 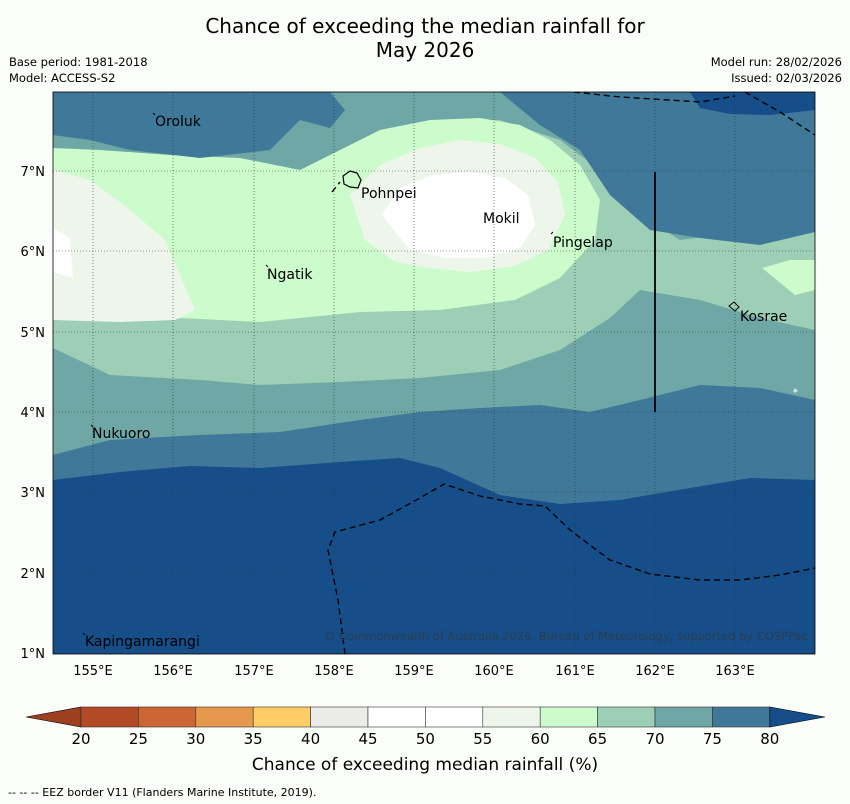 I want to click on lon-tick: 157°E, so click(x=254, y=671).